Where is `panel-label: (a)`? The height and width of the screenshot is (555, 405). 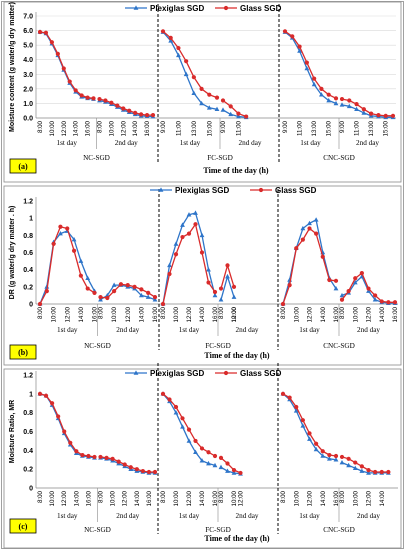 panel-label: (a) is located at coordinates (23, 166).